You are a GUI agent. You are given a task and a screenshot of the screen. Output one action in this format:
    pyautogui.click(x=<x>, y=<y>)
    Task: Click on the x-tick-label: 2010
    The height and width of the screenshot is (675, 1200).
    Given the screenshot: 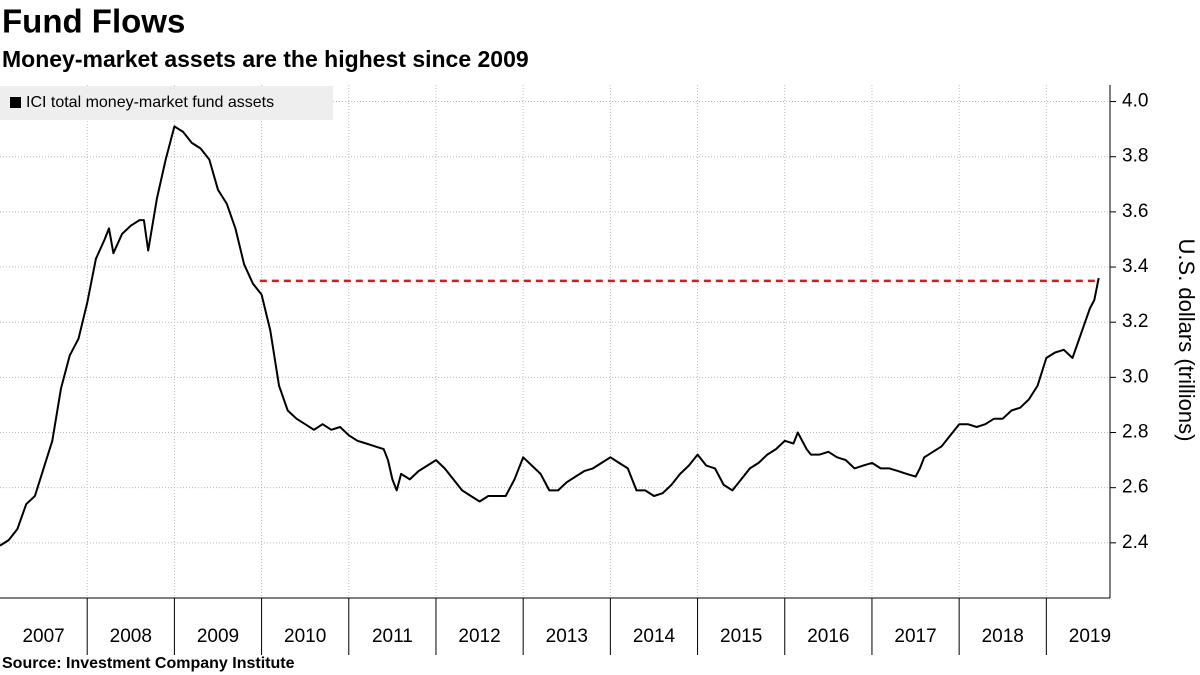 What is the action you would take?
    pyautogui.click(x=305, y=636)
    